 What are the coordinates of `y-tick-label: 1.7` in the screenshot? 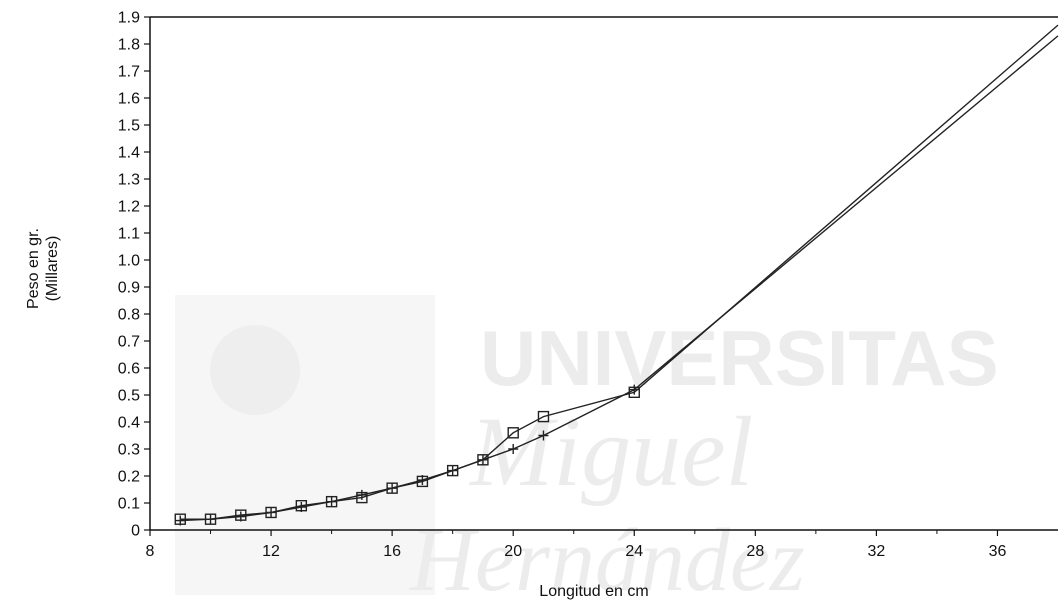 It's located at (129, 72).